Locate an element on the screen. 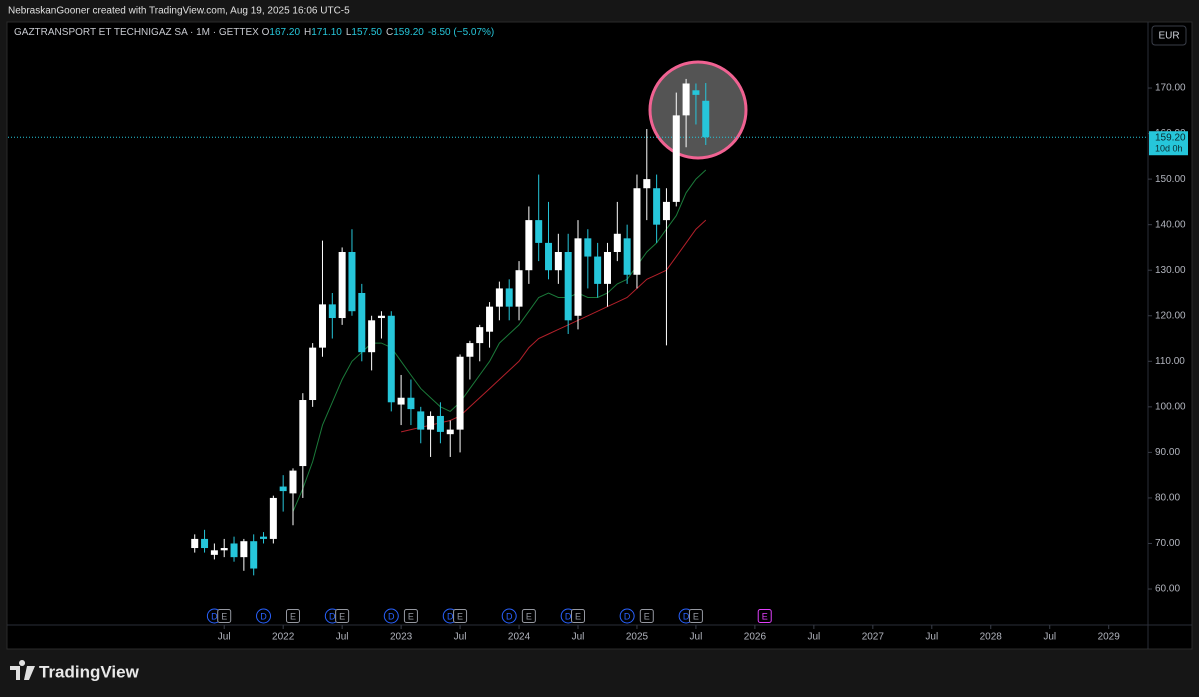 The height and width of the screenshot is (697, 1199). legend-key: C is located at coordinates (390, 32).